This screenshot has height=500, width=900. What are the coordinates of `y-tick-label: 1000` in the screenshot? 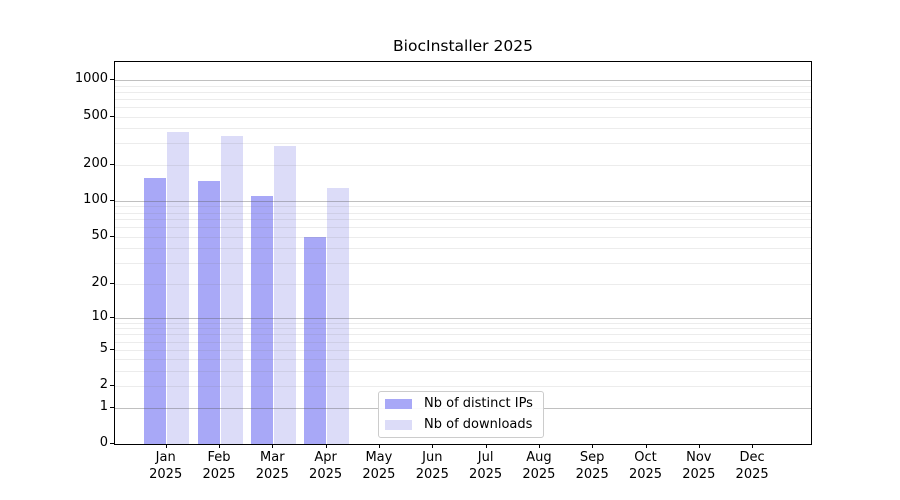 It's located at (91, 78).